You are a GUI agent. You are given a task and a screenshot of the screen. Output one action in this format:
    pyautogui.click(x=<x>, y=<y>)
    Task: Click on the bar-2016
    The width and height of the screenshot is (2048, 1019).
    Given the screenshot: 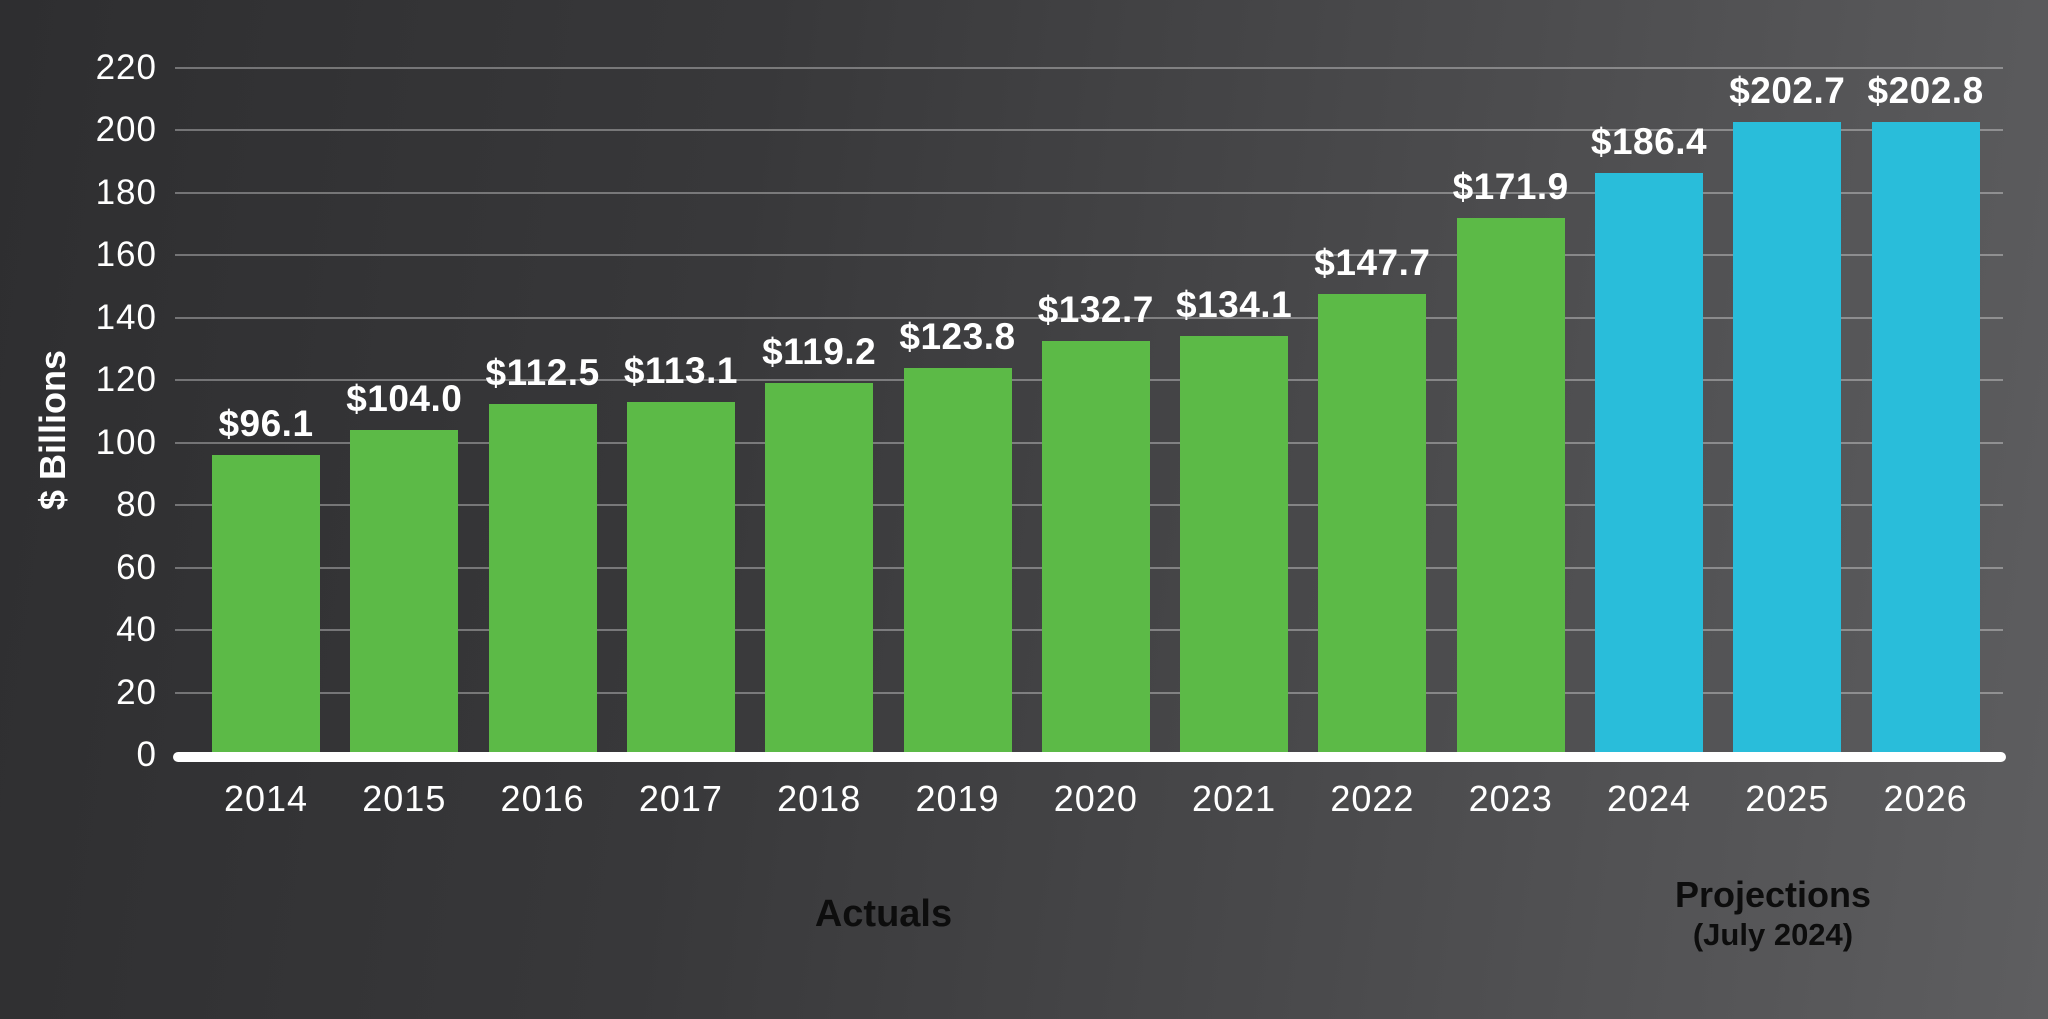 What is the action you would take?
    pyautogui.click(x=542, y=578)
    